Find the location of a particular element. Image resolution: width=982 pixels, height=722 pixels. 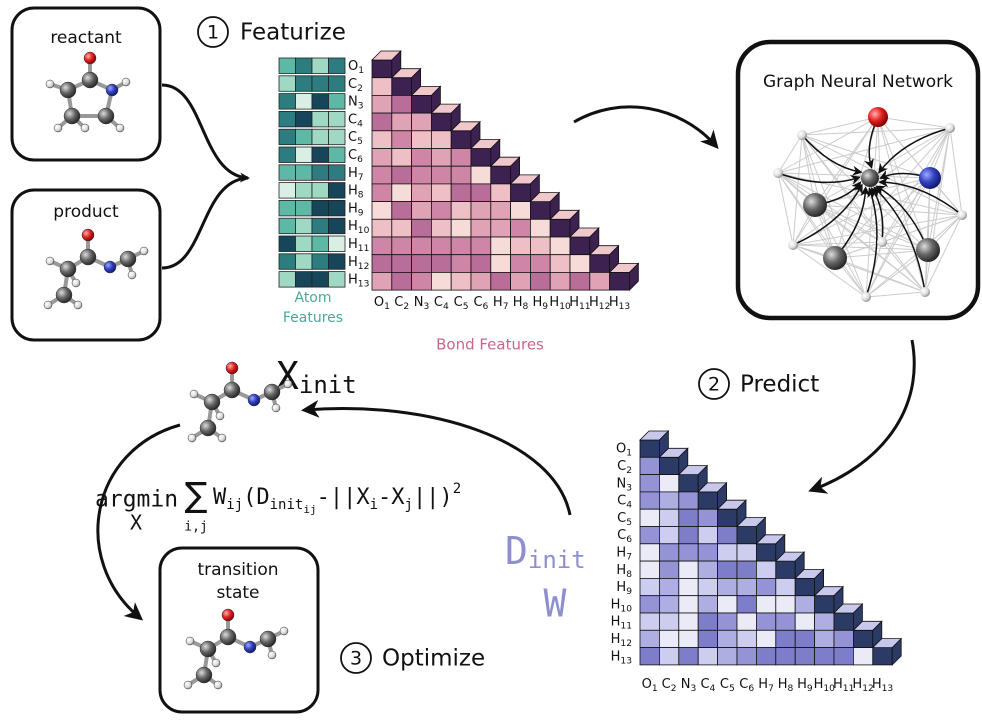

atom-index: 11 is located at coordinates (585, 307).